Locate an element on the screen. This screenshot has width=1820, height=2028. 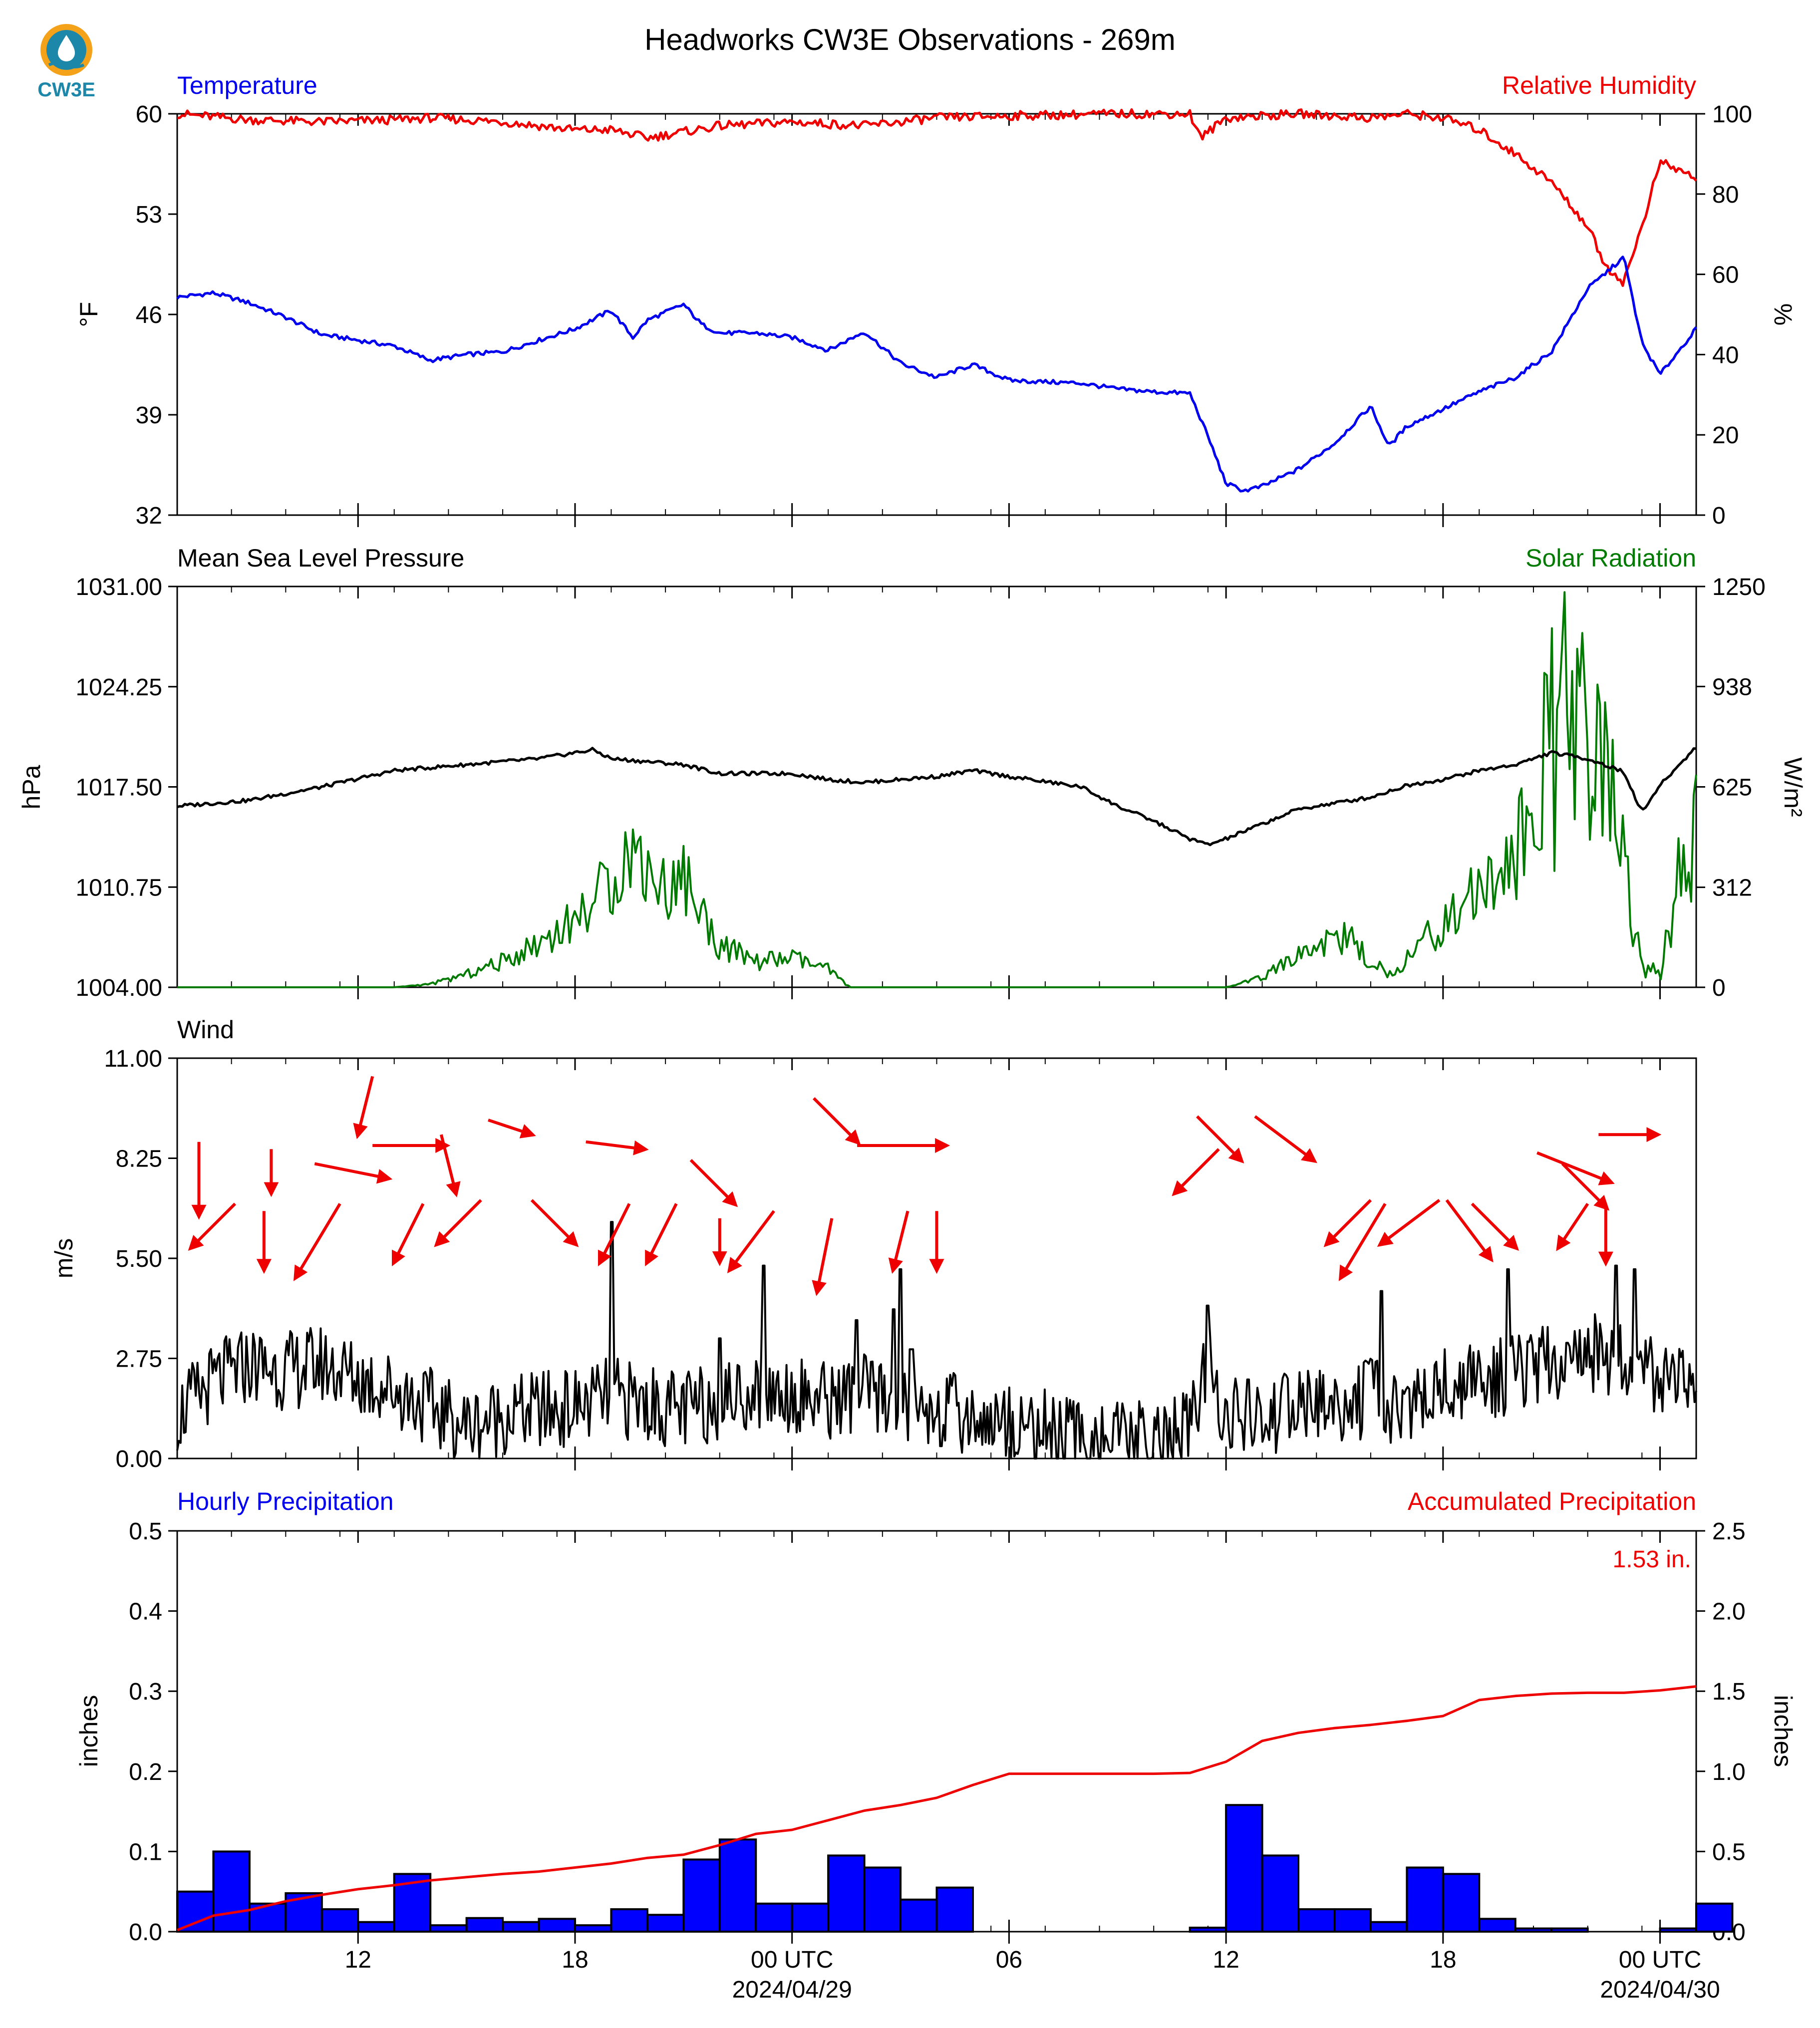
pressure-axis-tick-label: 1024.25 is located at coordinates (118, 687).